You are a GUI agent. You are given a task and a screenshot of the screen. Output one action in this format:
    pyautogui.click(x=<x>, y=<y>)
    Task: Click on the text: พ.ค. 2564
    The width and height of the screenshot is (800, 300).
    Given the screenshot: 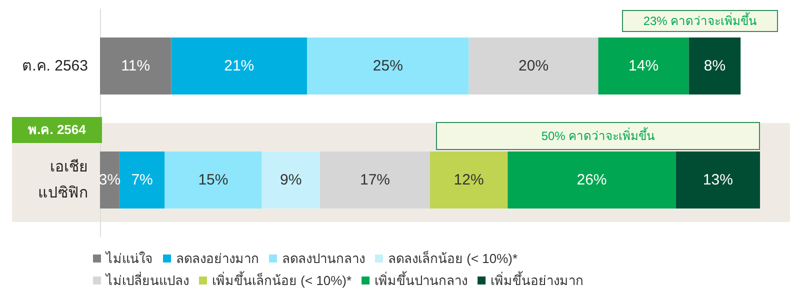 What is the action you would take?
    pyautogui.click(x=57, y=130)
    